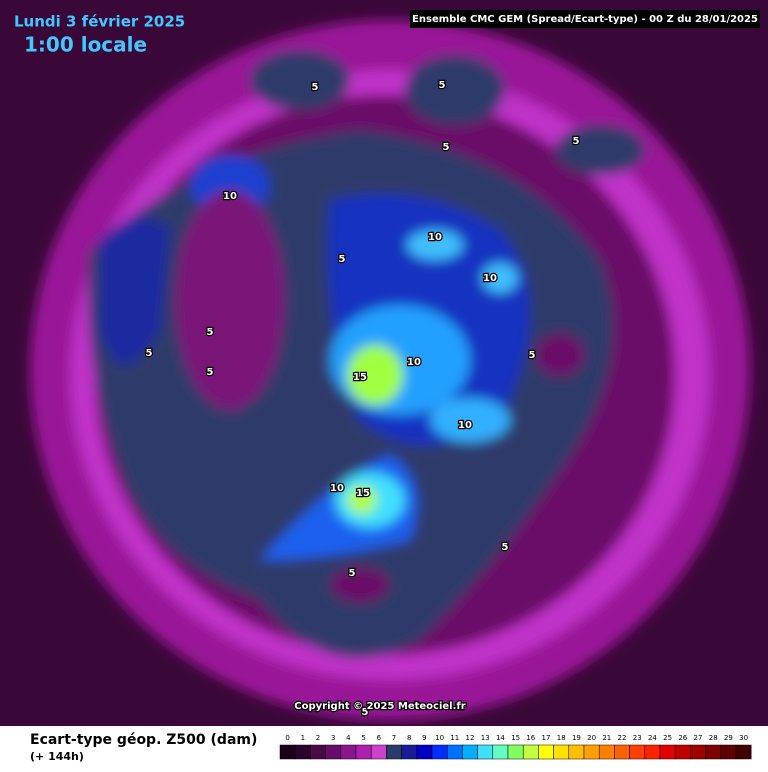 The height and width of the screenshot is (772, 768). Describe the element at coordinates (348, 738) in the screenshot. I see `scale-label: 4` at that location.